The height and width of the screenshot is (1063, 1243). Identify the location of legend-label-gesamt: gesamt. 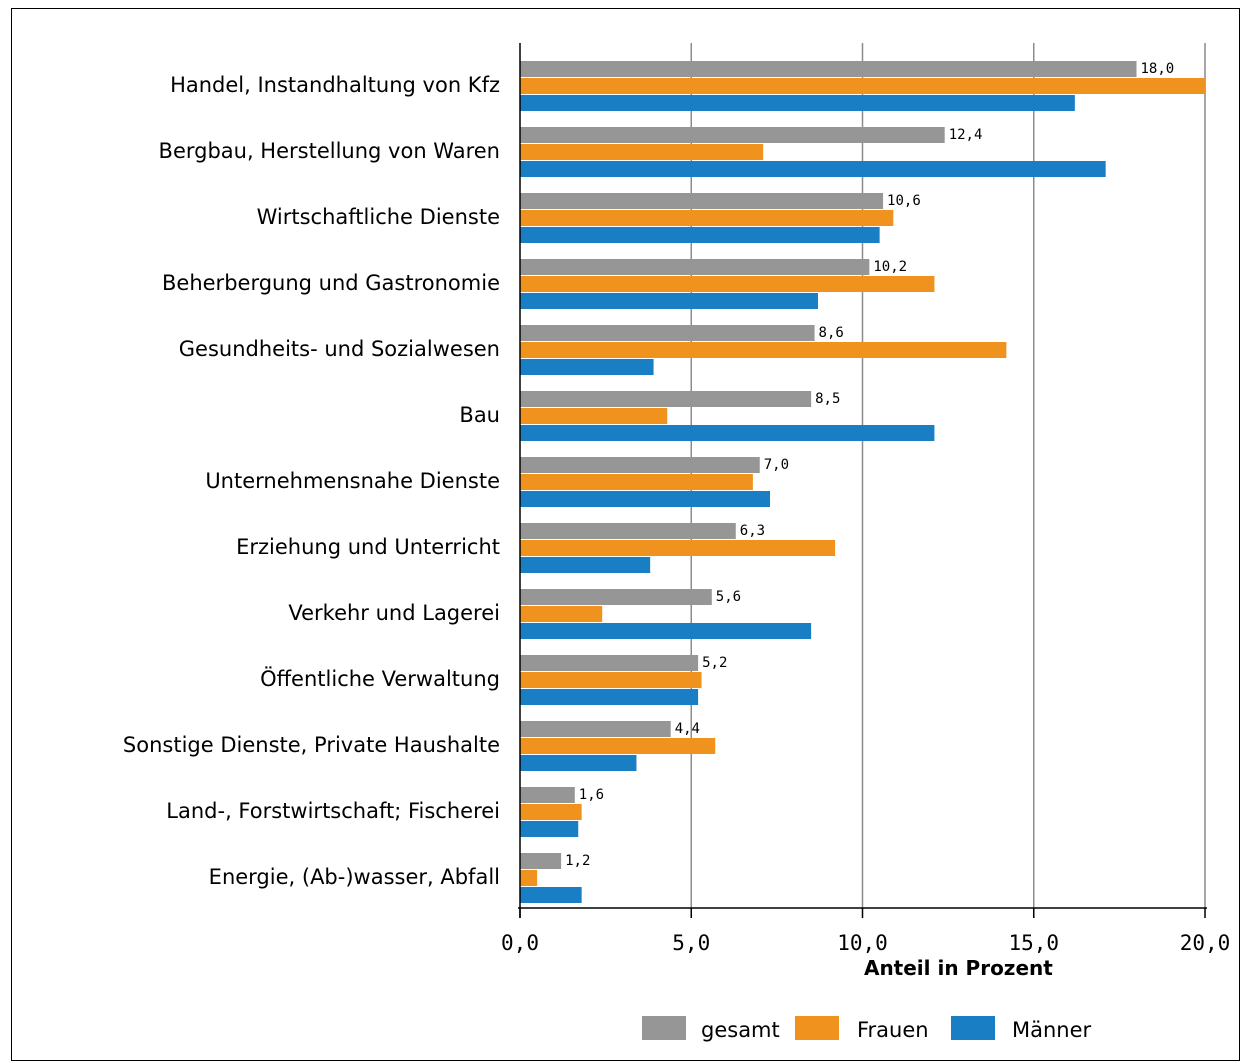
(740, 1030).